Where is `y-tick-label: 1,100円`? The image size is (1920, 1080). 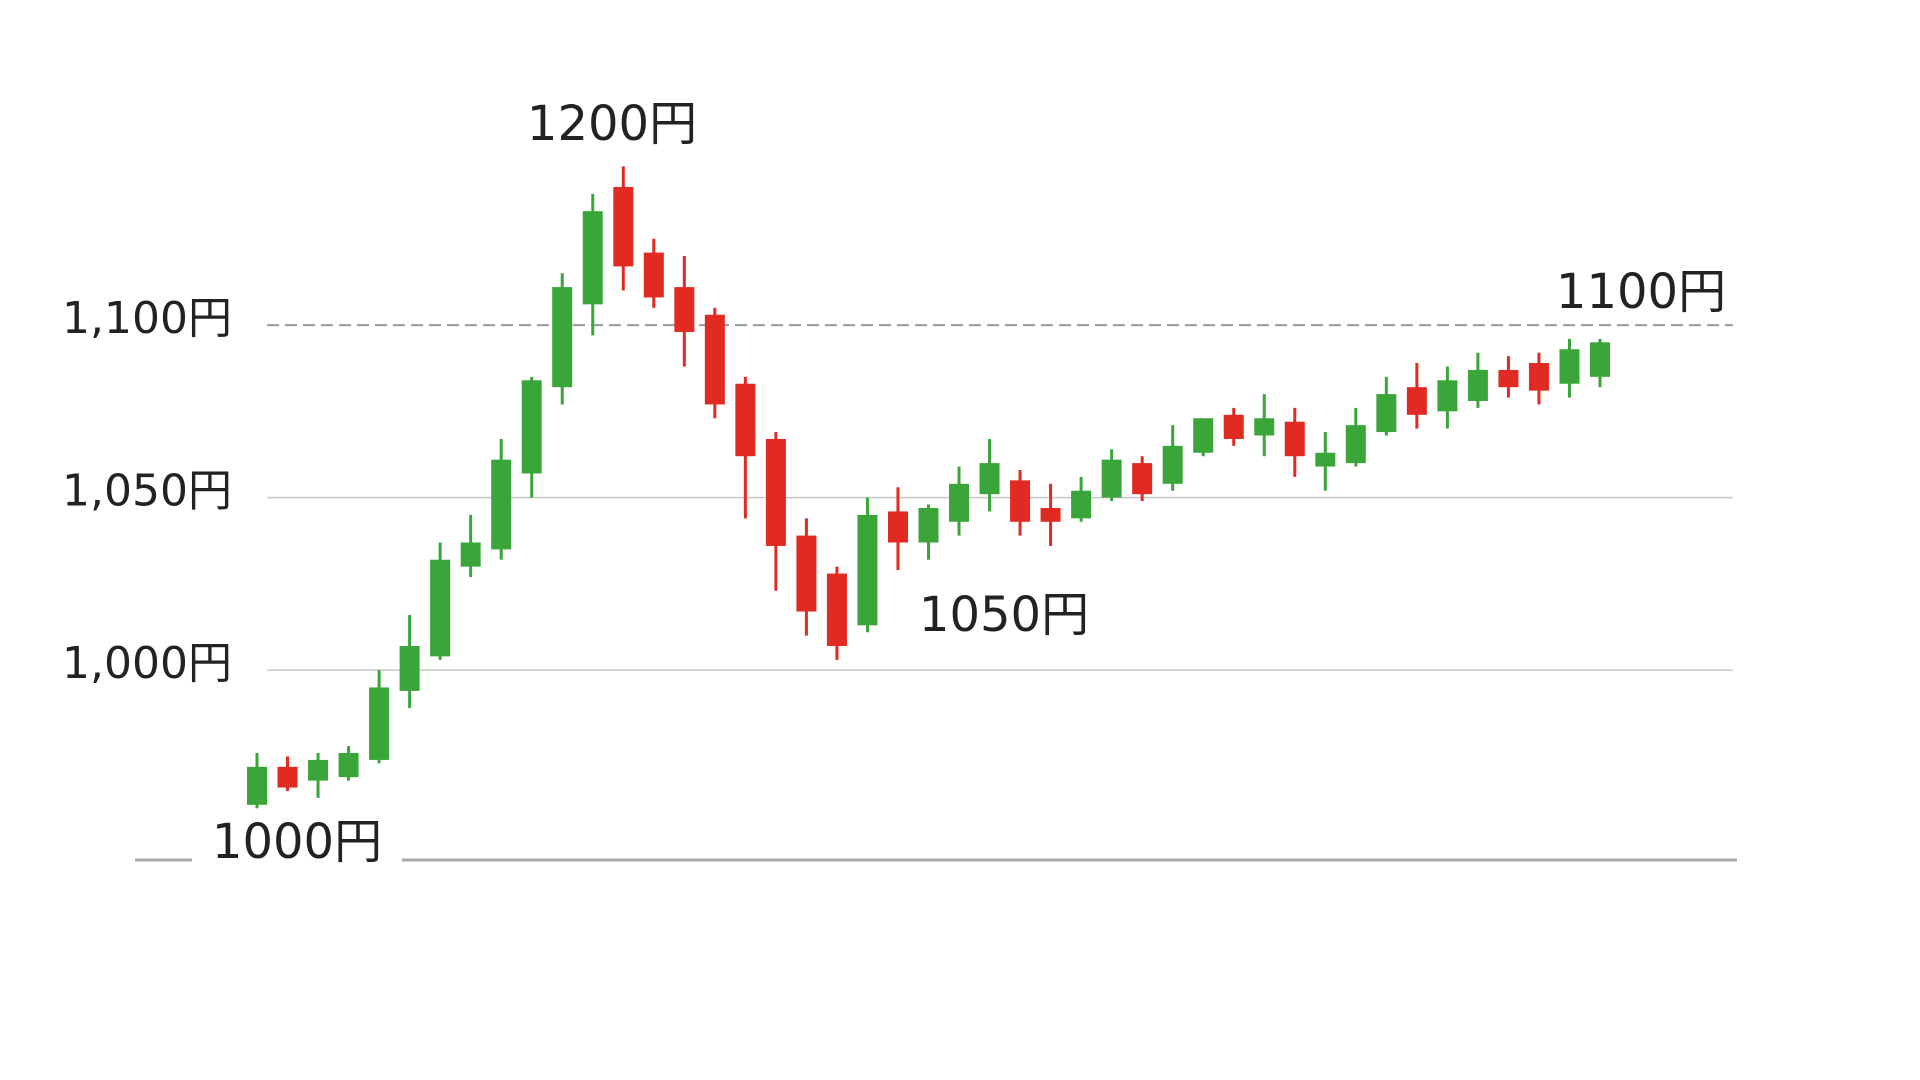
y-tick-label: 1,100円 is located at coordinates (147, 318).